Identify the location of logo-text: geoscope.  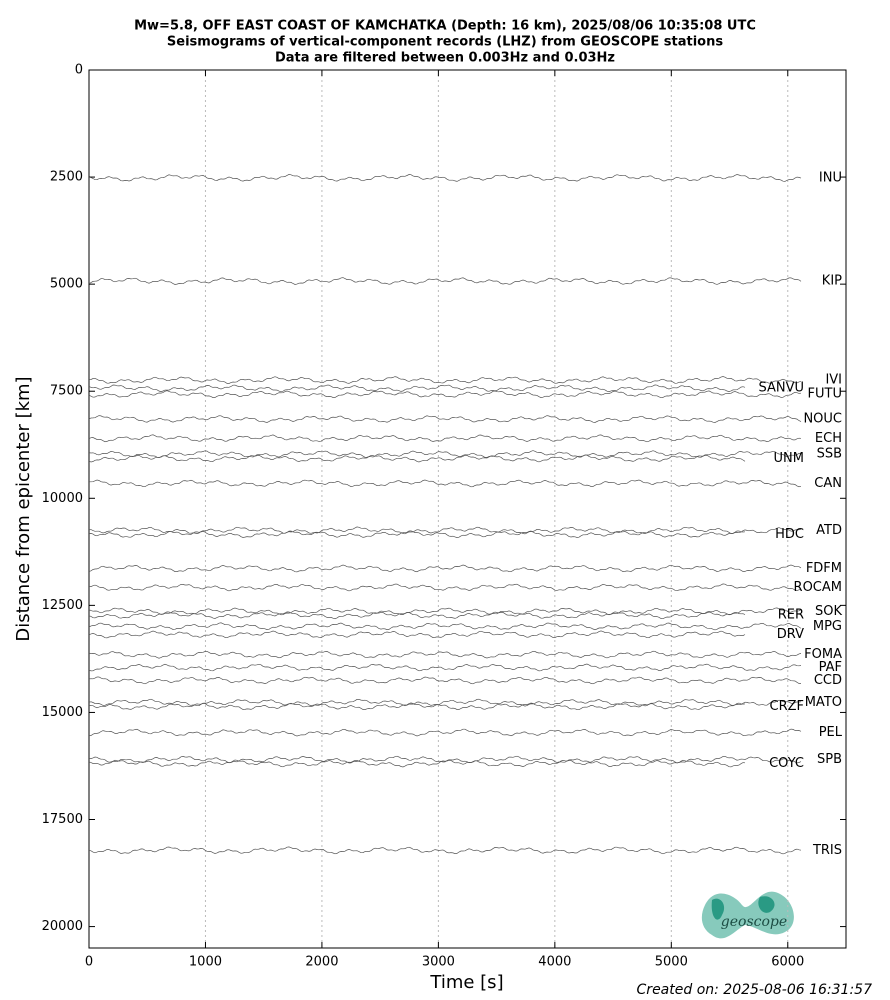
(754, 922).